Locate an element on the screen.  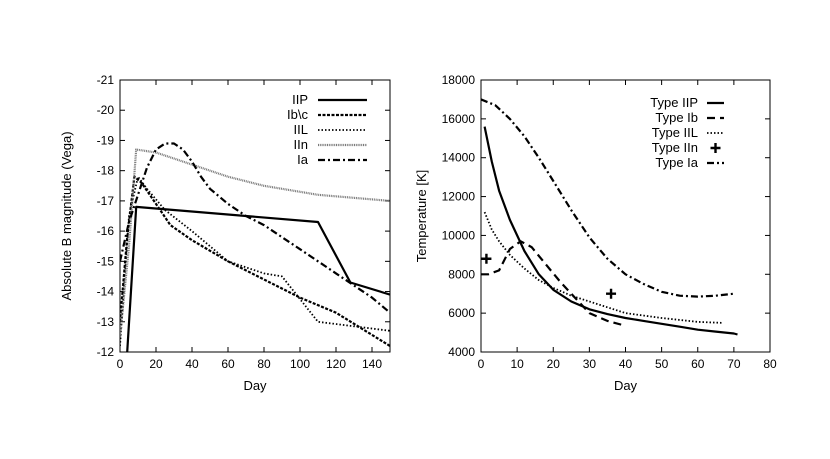
mag-y-tick-label: -21 is located at coordinates (106, 80).